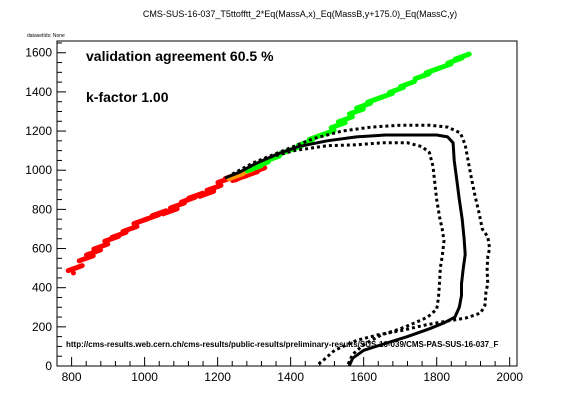 This screenshot has width=567, height=407. Describe the element at coordinates (38, 170) in the screenshot. I see `y-tick-label: 1000` at that location.